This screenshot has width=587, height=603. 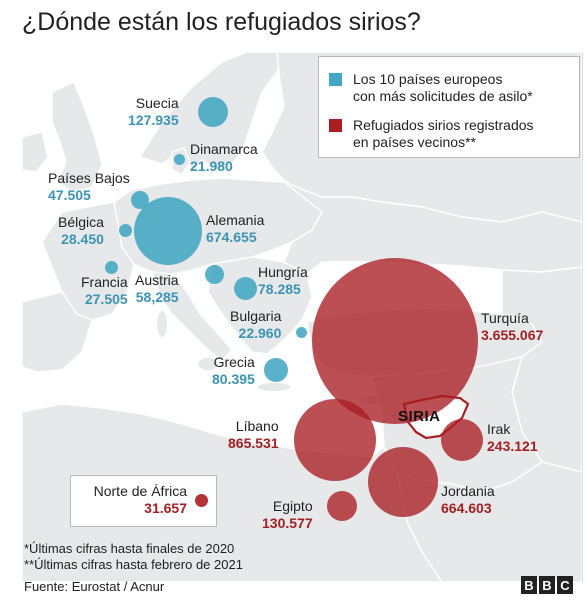 I want to click on north-africa-box: Norte de África 31.657, so click(x=143, y=501).